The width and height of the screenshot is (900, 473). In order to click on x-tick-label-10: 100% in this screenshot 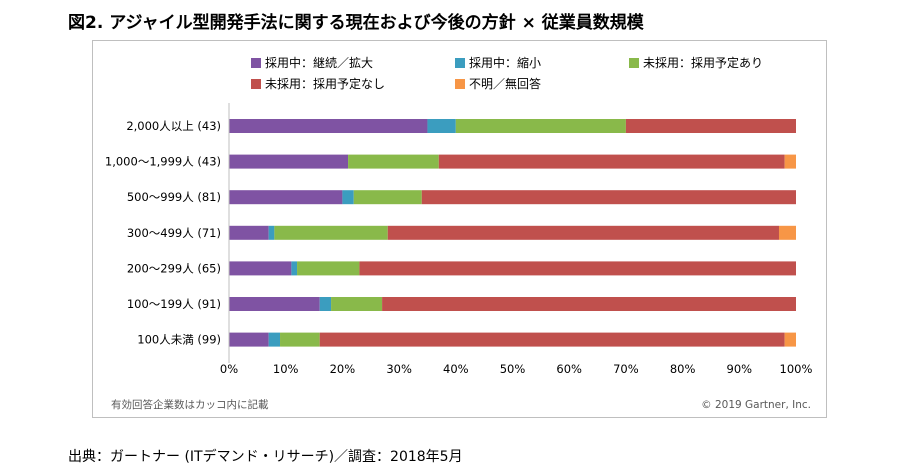, I will do `click(796, 369)`.